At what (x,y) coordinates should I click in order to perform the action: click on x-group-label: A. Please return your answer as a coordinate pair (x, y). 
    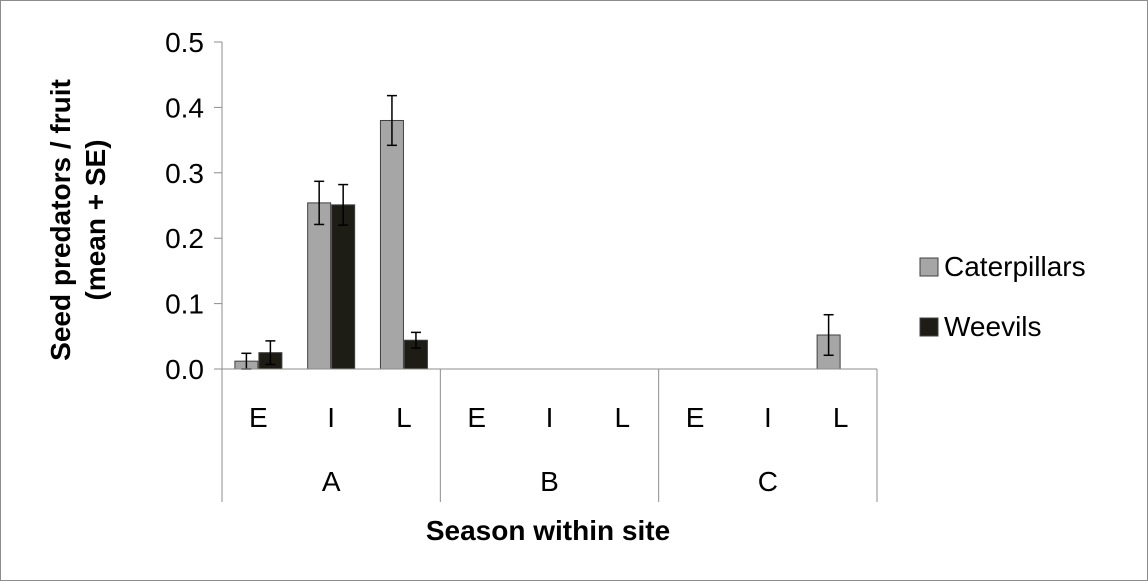
    Looking at the image, I should click on (331, 481).